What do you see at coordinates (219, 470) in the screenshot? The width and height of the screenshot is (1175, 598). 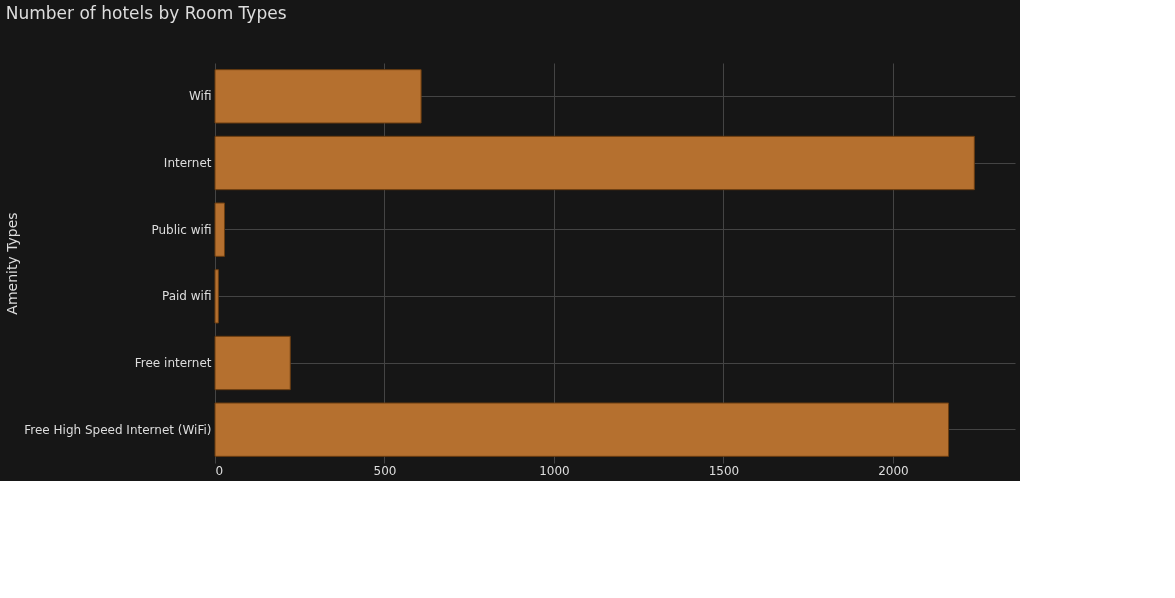 I see `x-tick-label: 0` at bounding box center [219, 470].